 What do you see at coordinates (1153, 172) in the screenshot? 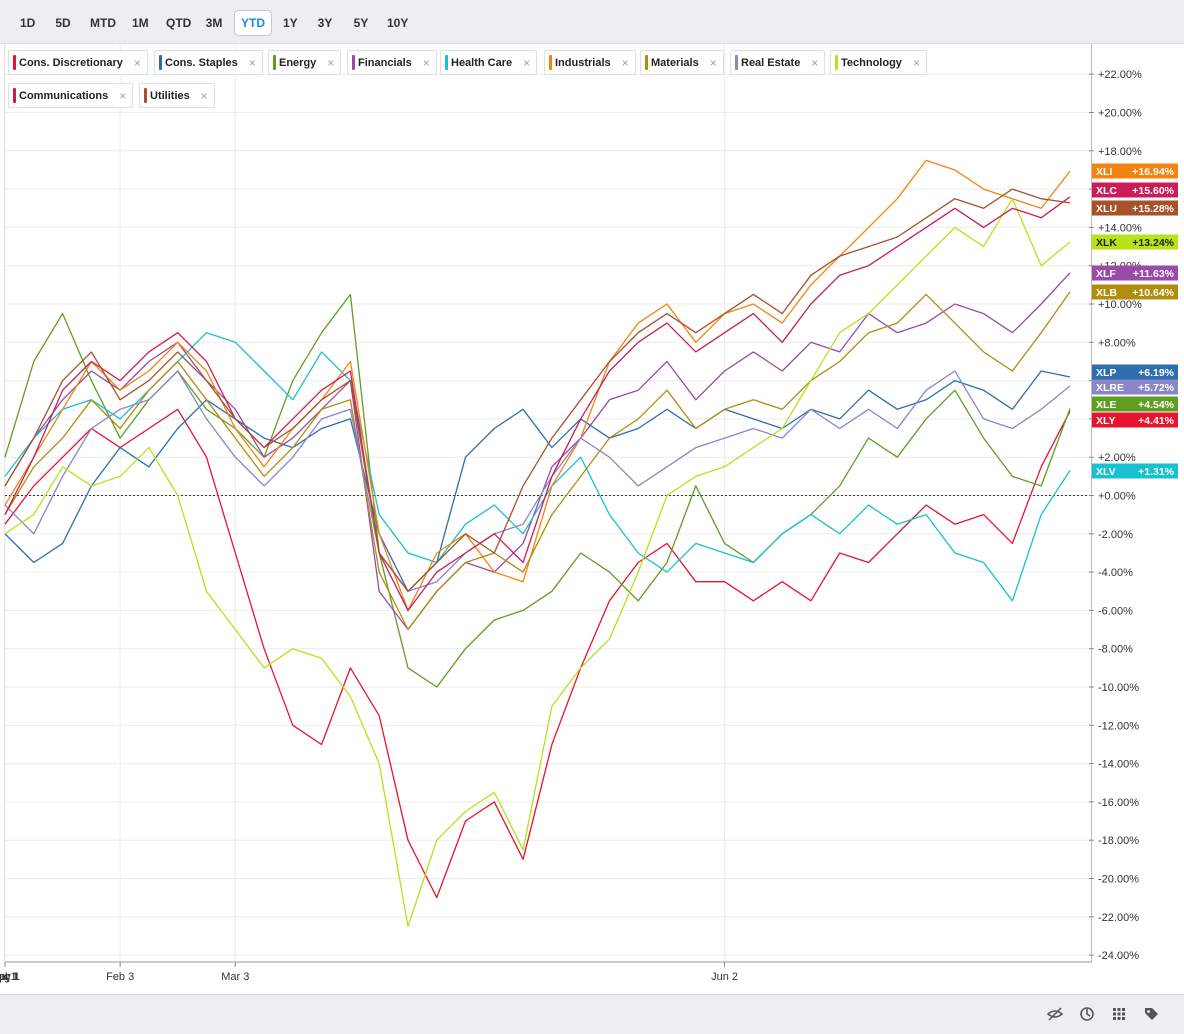
I see `end-tag-value: +16.94%` at bounding box center [1153, 172].